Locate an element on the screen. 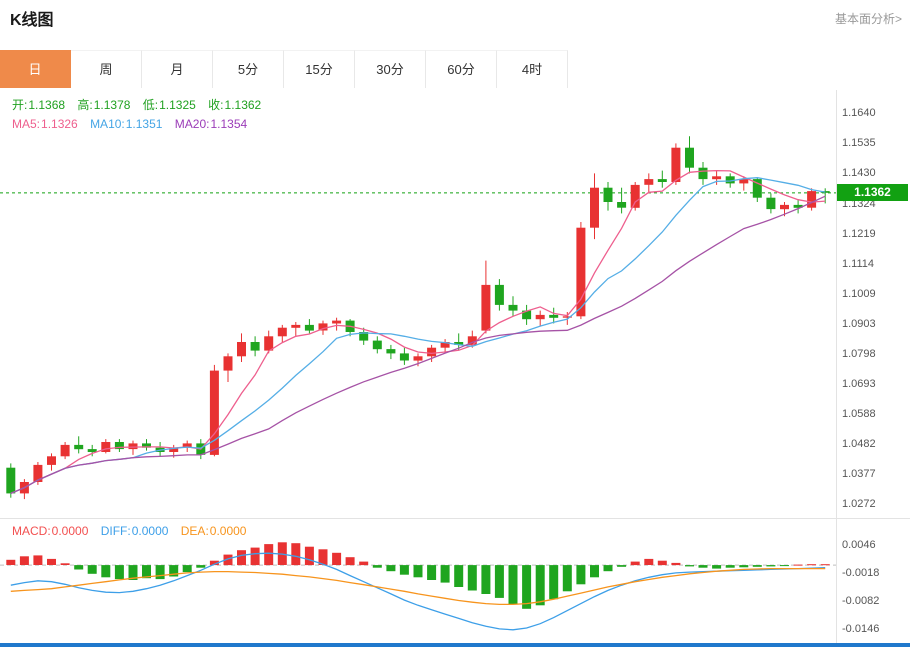  diff-line is located at coordinates (418, 591).